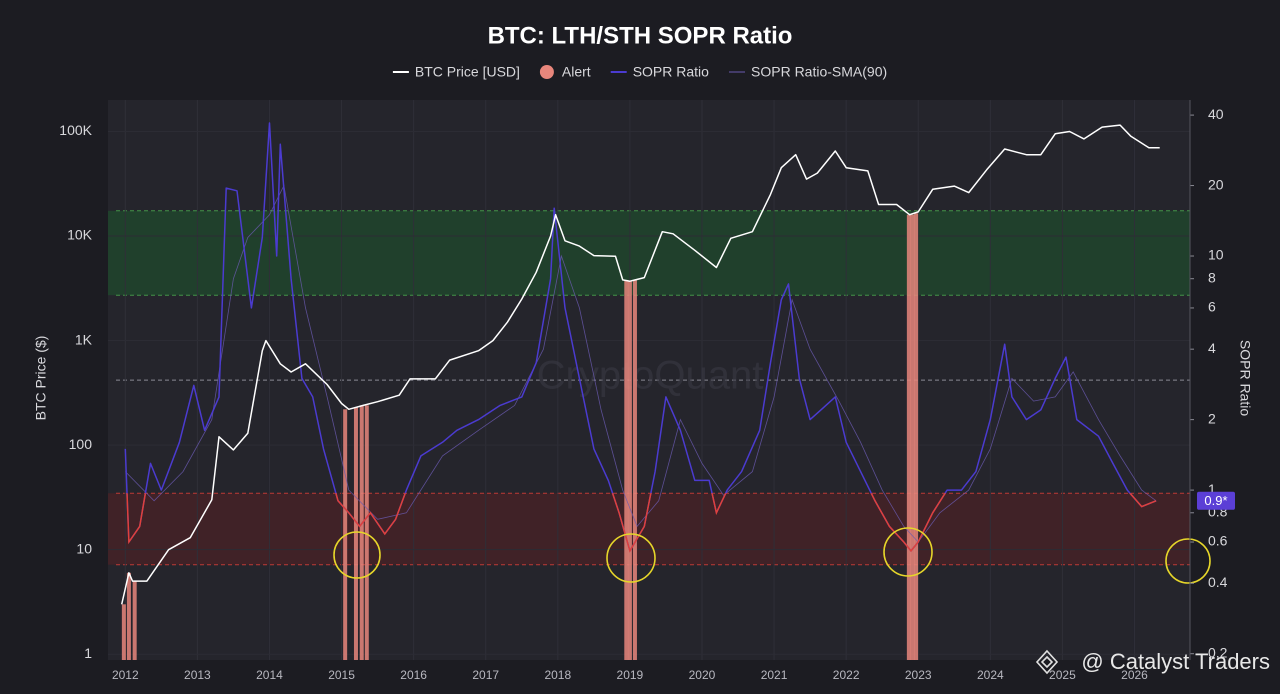 Image resolution: width=1280 pixels, height=694 pixels. Describe the element at coordinates (41, 378) in the screenshot. I see `y-axis-title: BTC Price ($)` at that location.